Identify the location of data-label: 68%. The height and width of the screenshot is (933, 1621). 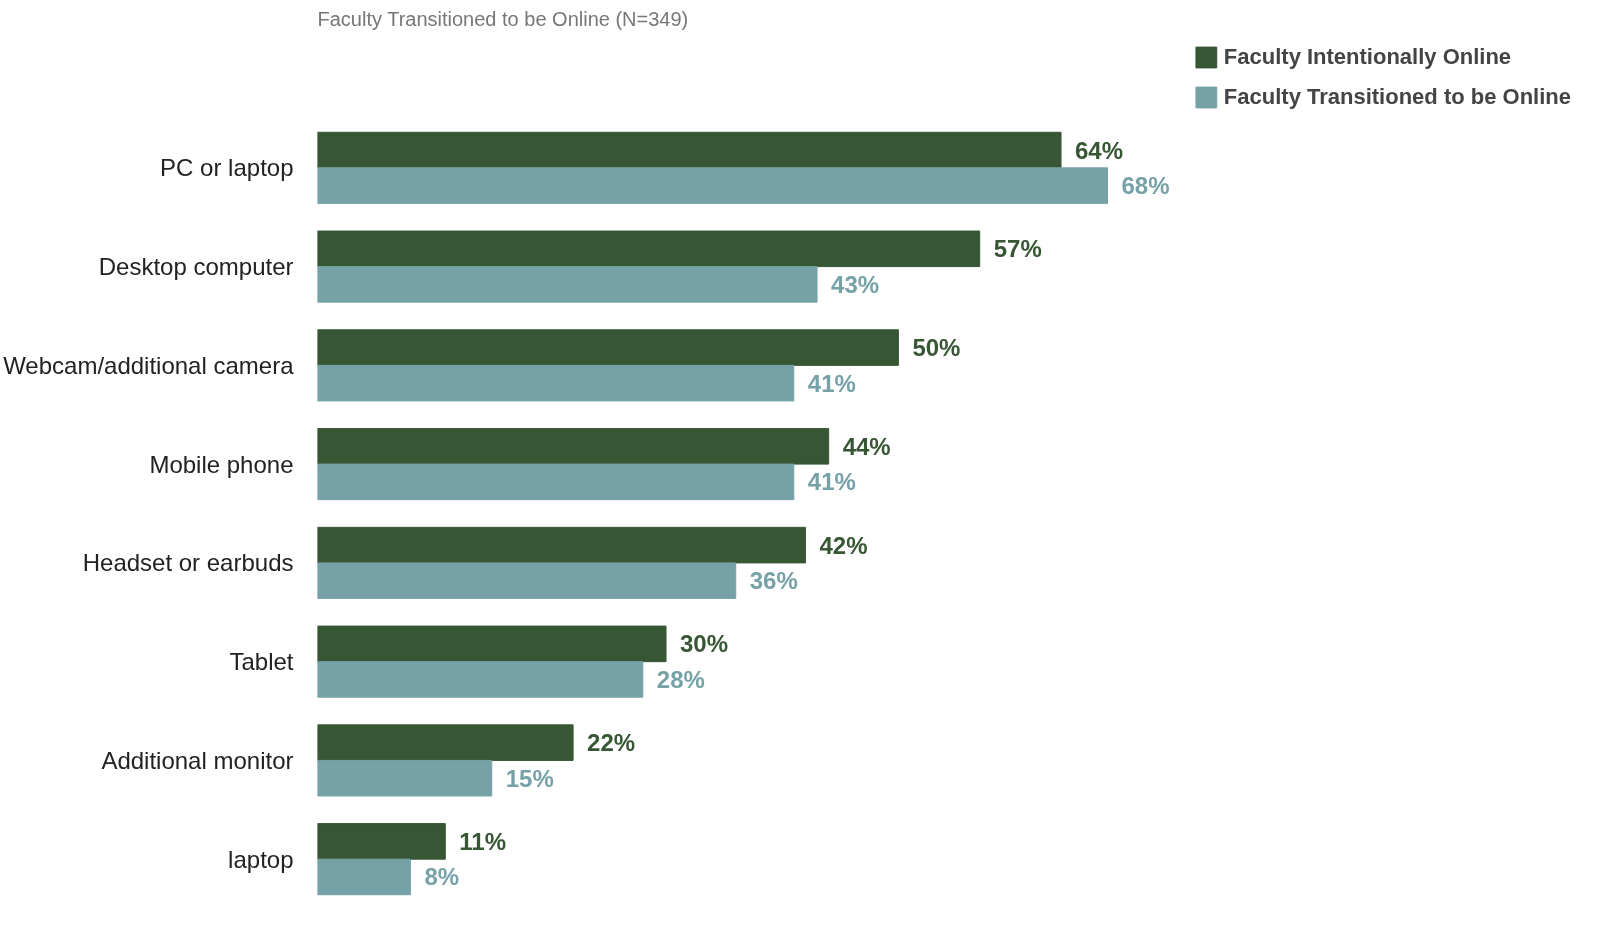
(1145, 186).